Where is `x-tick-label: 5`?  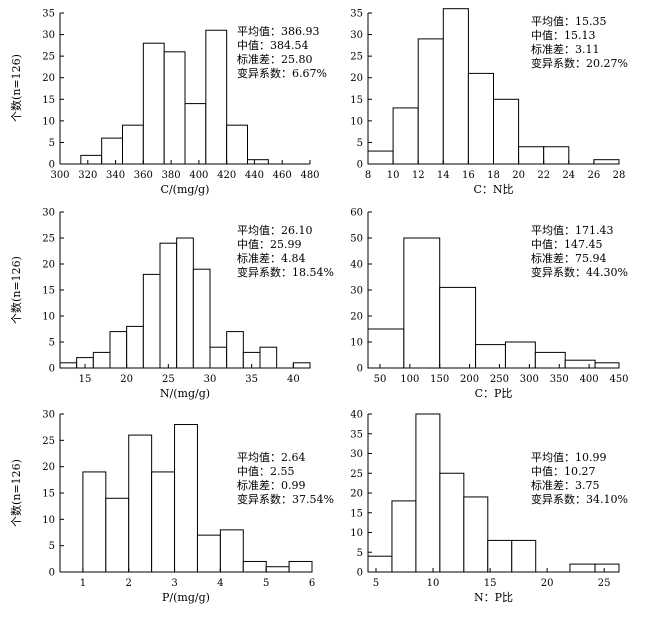
x-tick-label: 5 is located at coordinates (266, 583).